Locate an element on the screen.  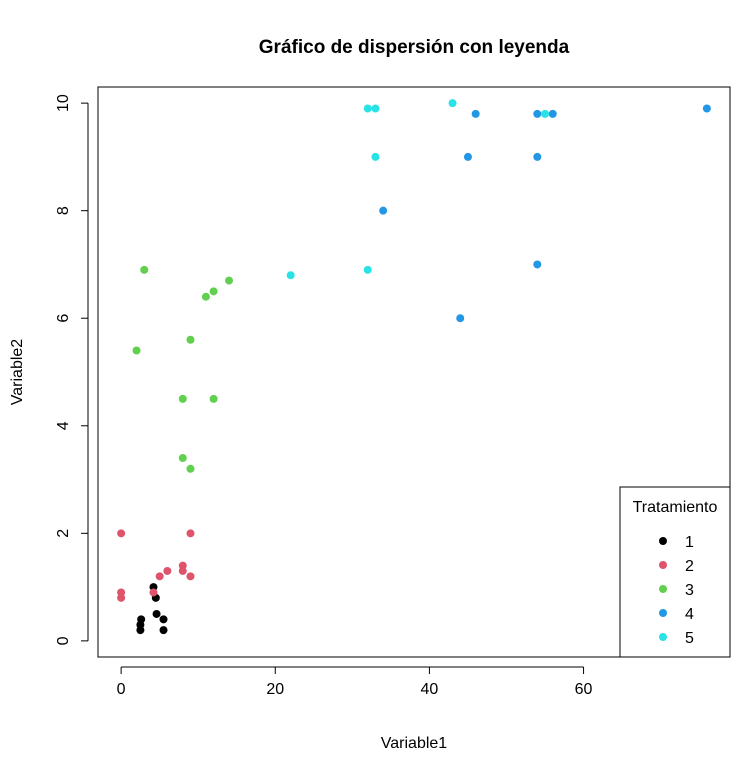
y-tick-label: 6 is located at coordinates (63, 318).